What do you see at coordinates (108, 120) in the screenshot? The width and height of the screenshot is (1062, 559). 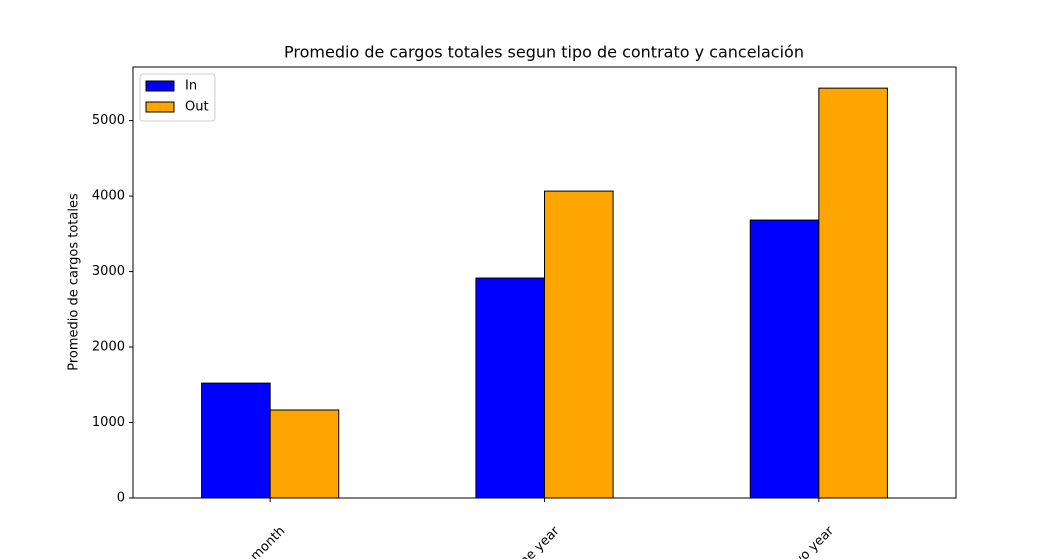 I see `y-tick-label: 5000` at bounding box center [108, 120].